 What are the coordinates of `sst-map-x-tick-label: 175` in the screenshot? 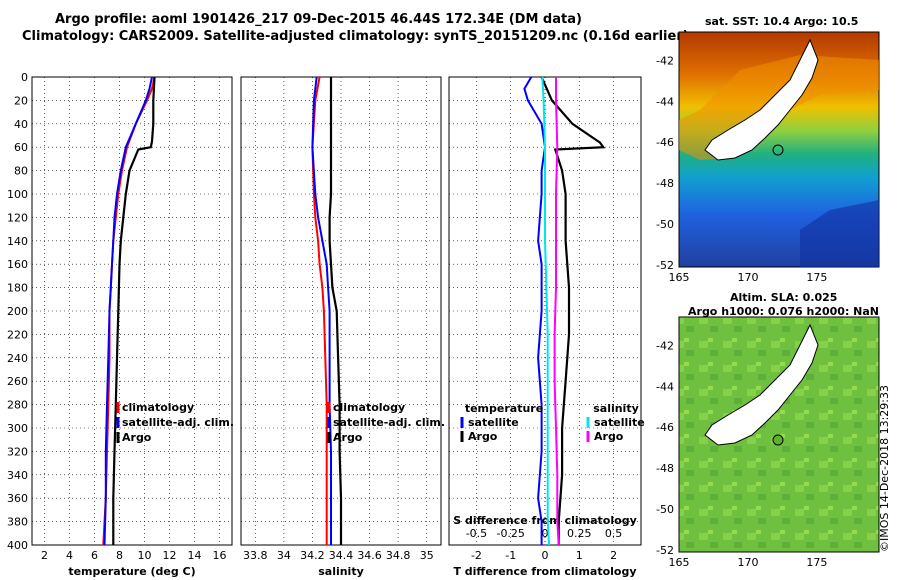 It's located at (816, 277).